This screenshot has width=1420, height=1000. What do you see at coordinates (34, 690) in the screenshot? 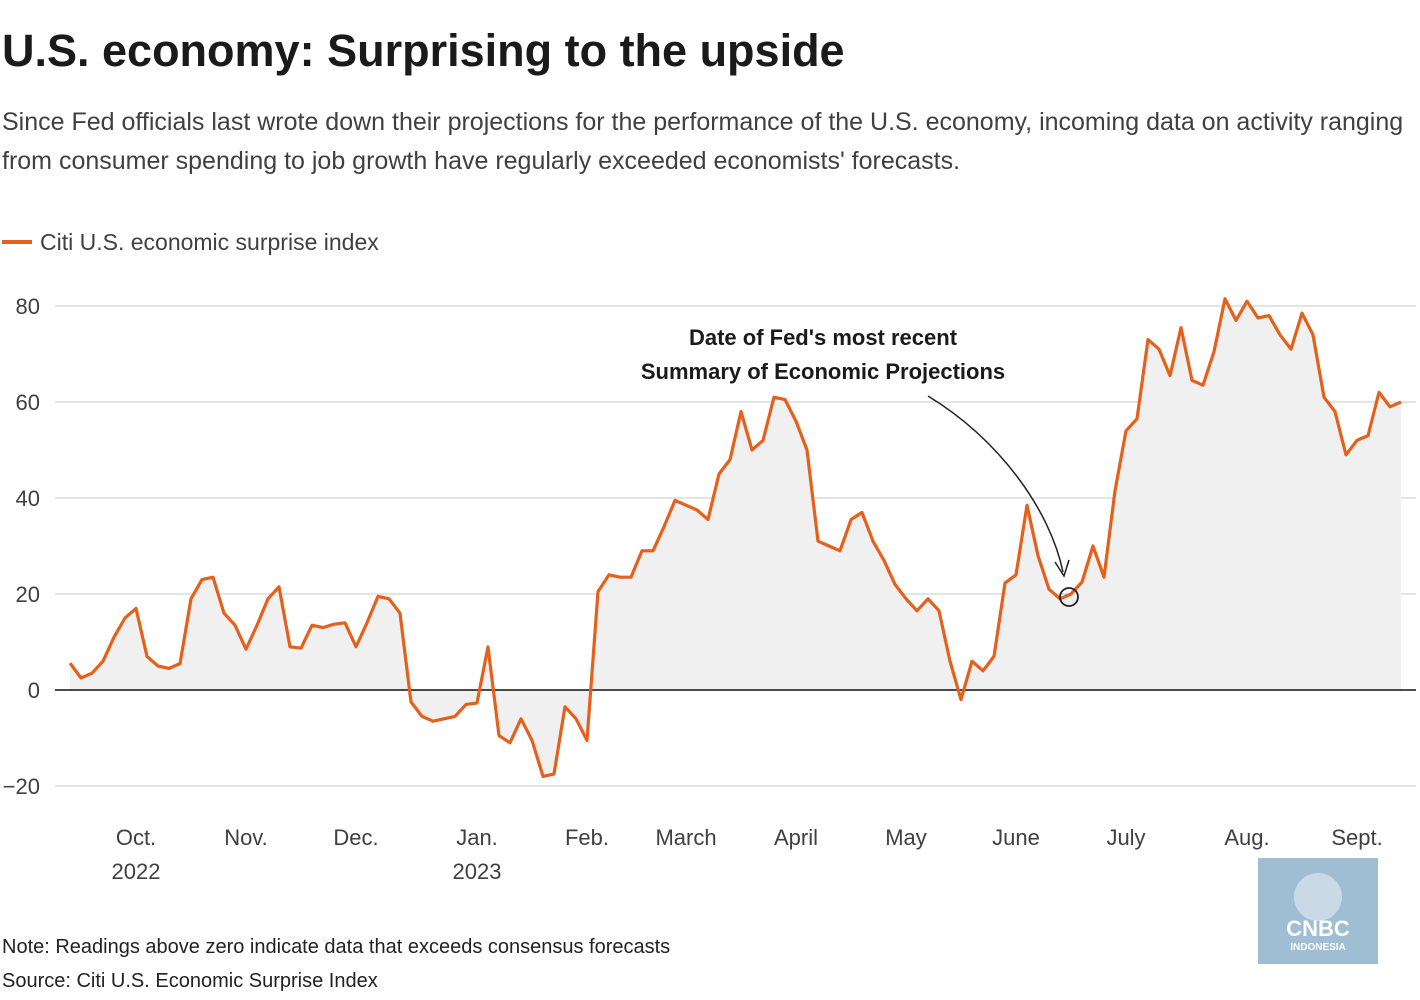
I see `y-tick-label: 0` at bounding box center [34, 690].